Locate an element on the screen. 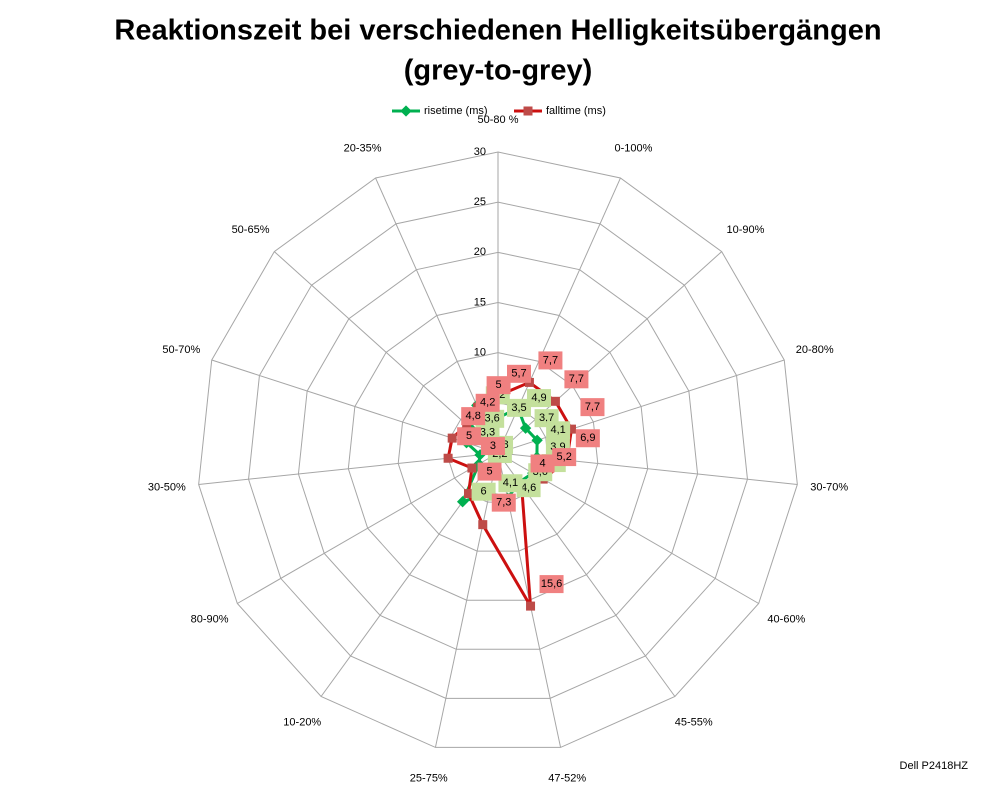 Image resolution: width=998 pixels, height=786 pixels. value-label-group: 3,6 is located at coordinates (492, 418).